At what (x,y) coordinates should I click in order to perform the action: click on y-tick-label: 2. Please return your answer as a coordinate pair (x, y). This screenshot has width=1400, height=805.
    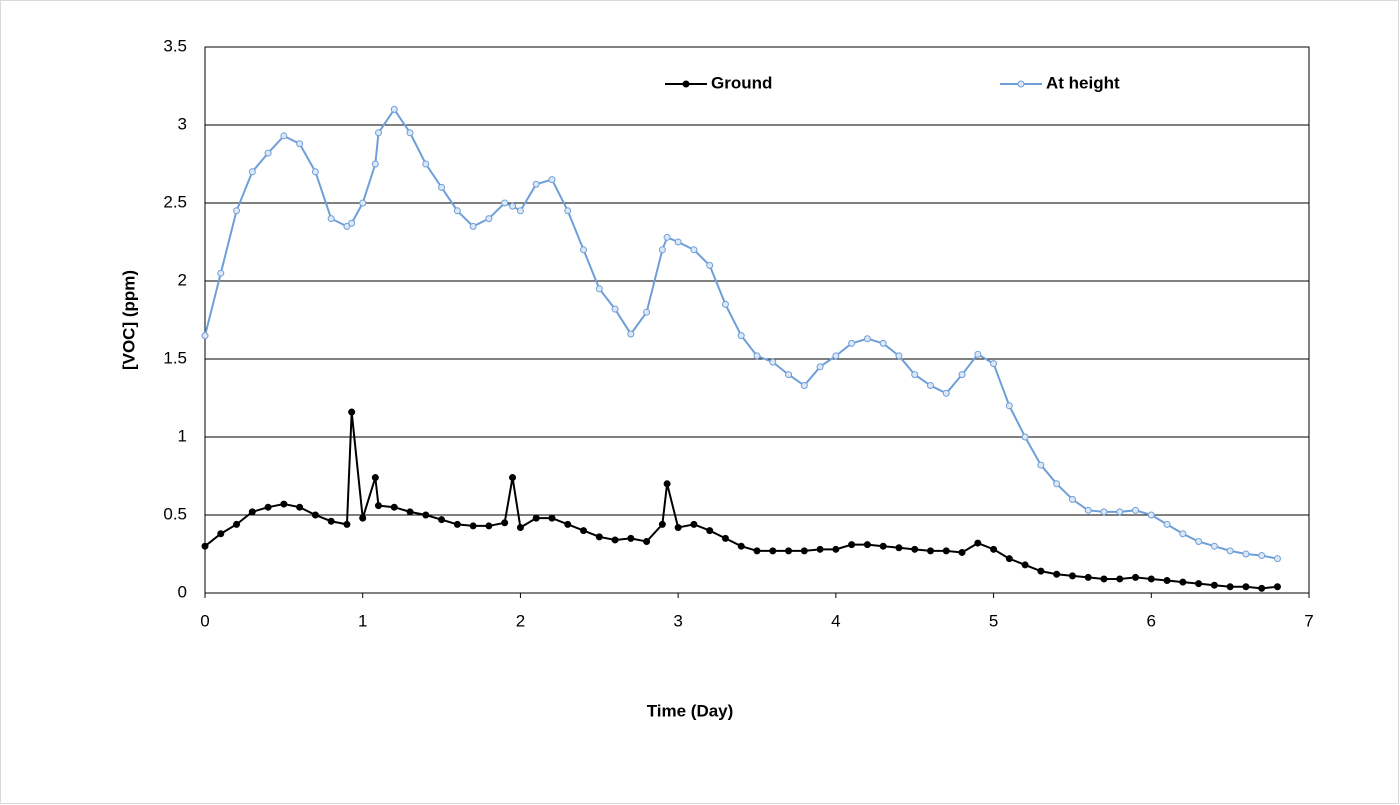
    Looking at the image, I should click on (182, 279).